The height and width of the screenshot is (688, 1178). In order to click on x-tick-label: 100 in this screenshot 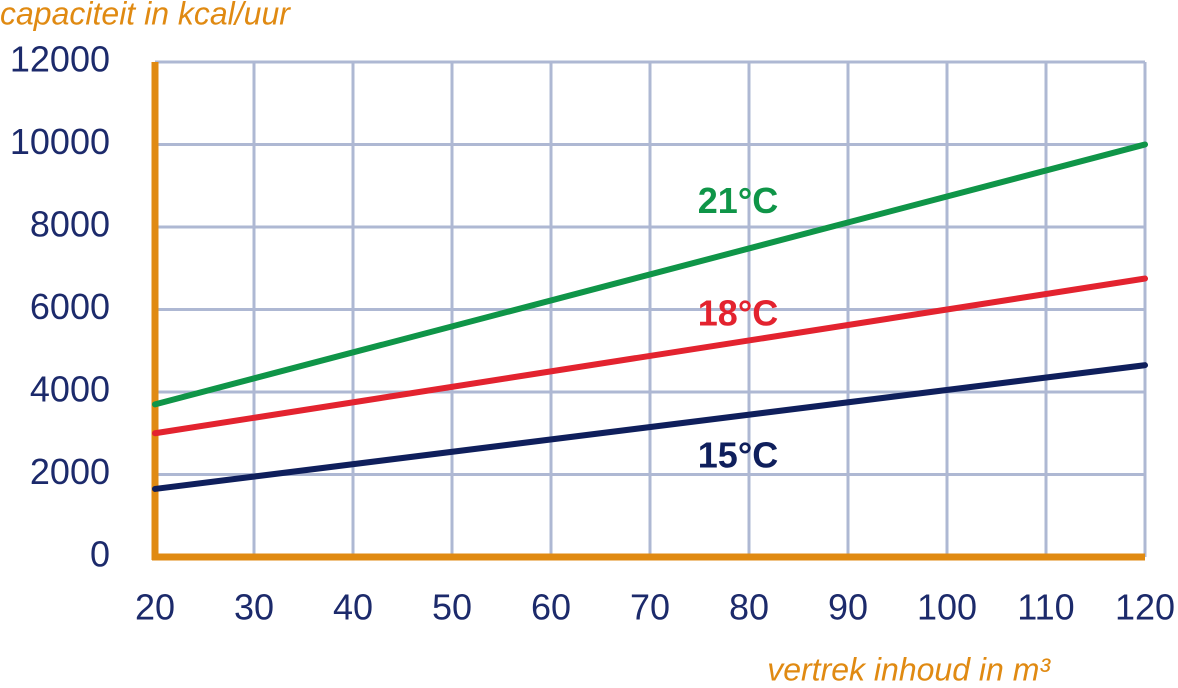, I will do `click(947, 607)`.